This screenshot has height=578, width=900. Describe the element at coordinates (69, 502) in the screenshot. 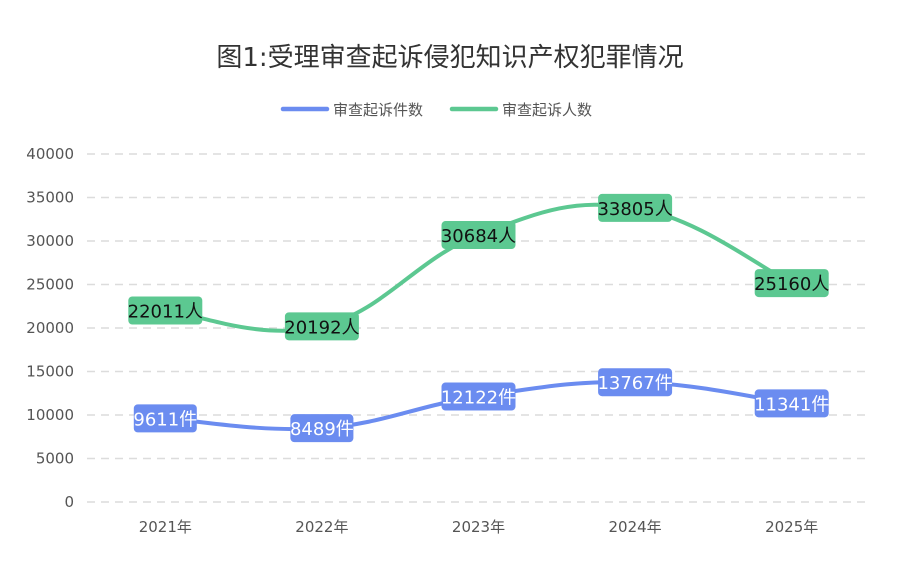

I see `y-tick-label: 0` at that location.